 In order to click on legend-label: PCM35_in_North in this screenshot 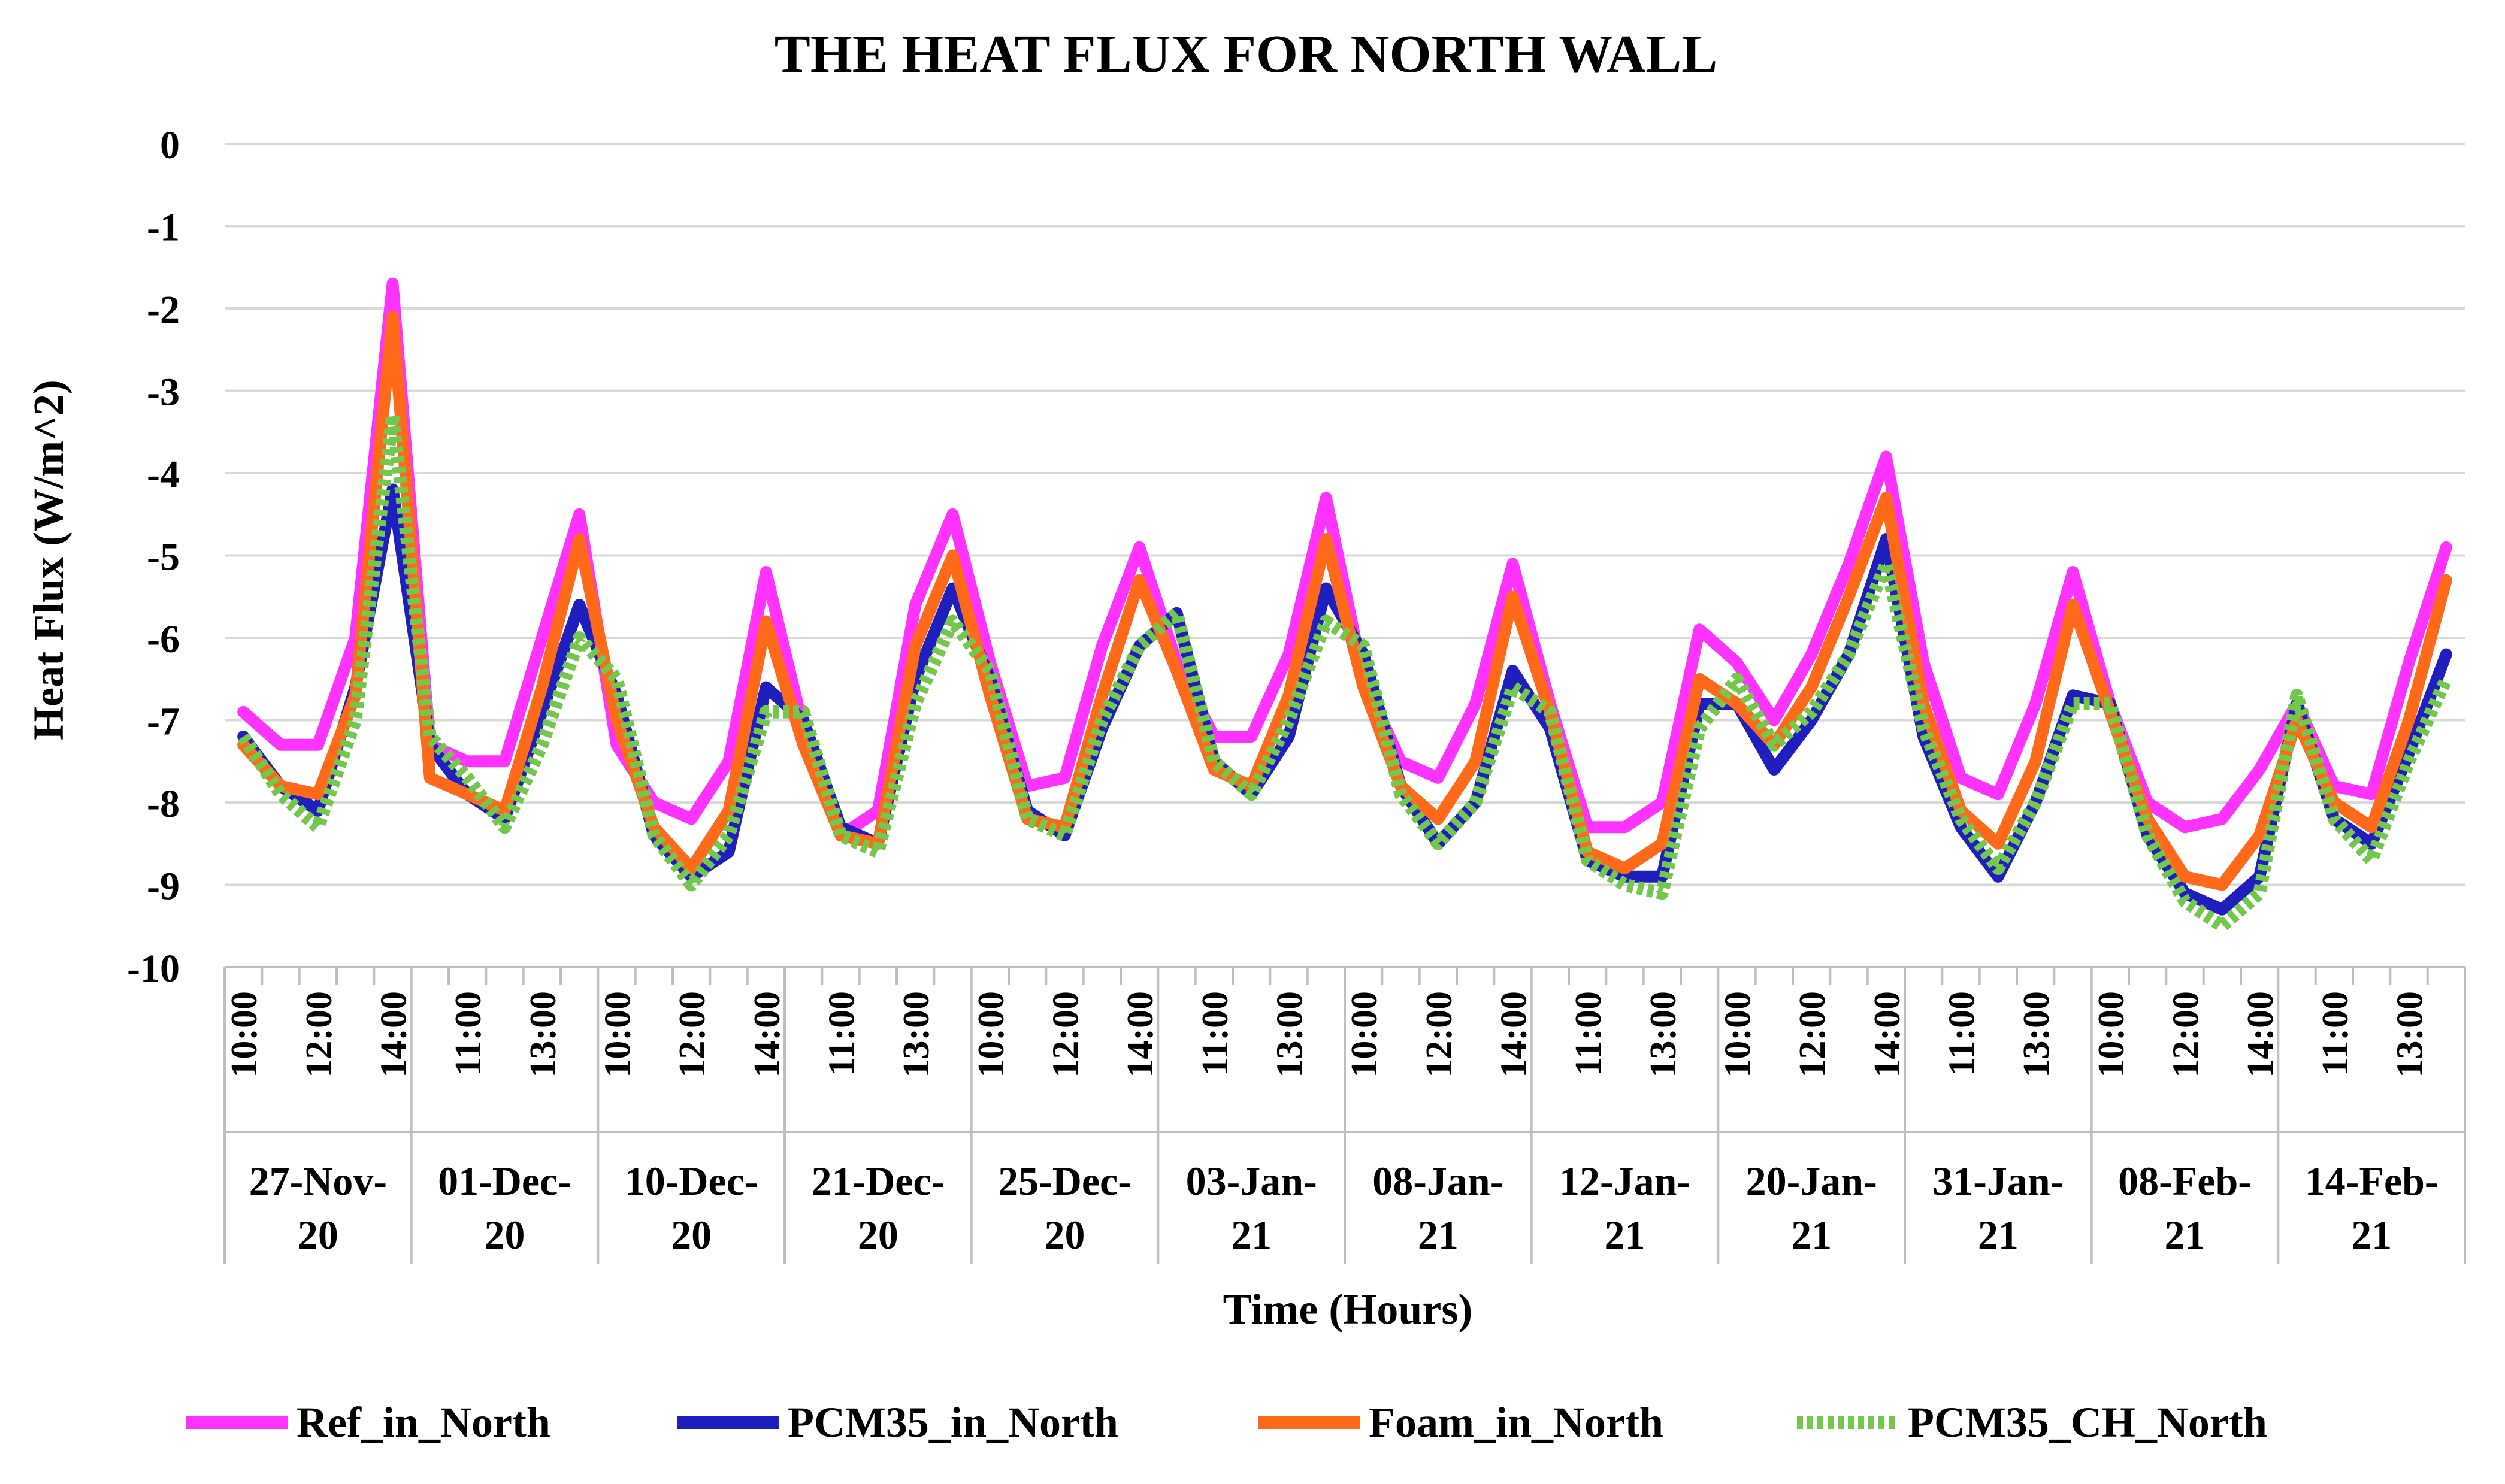, I will do `click(953, 1422)`.